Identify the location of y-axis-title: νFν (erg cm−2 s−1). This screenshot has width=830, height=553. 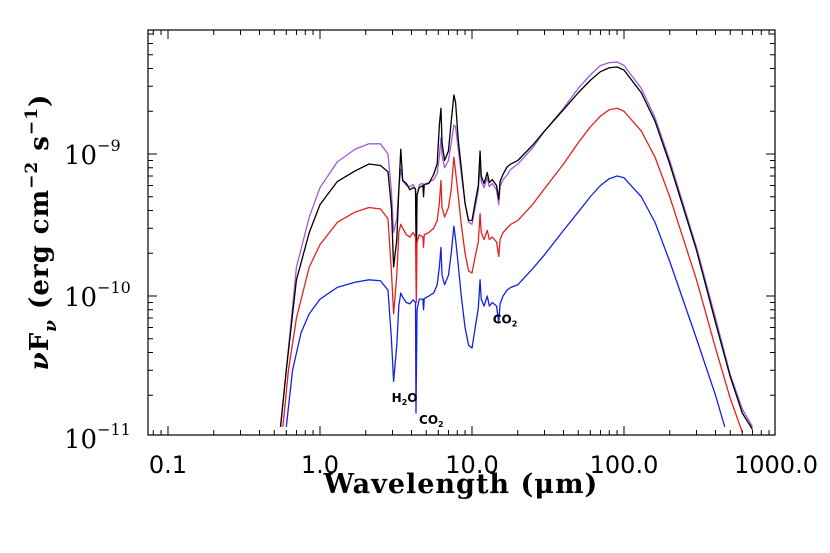
(41, 232).